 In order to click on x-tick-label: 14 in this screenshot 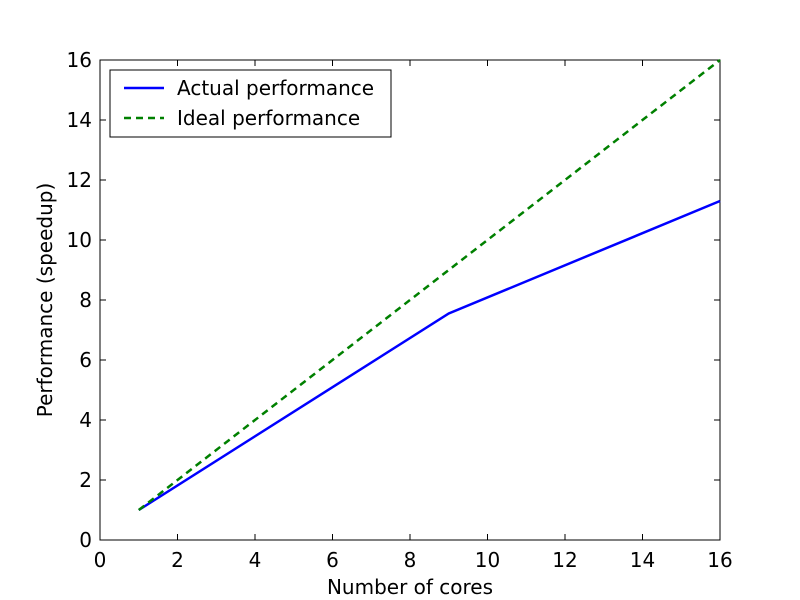, I will do `click(642, 560)`.